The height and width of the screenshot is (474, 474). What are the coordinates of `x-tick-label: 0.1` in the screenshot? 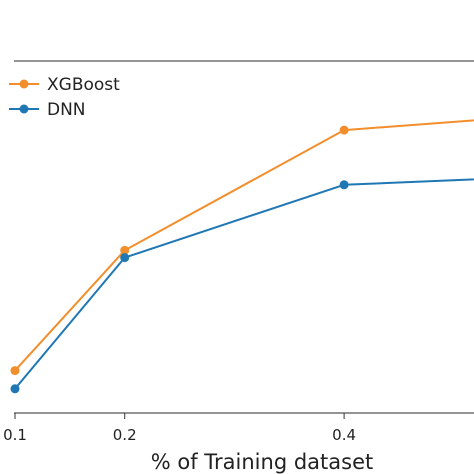 It's located at (15, 435).